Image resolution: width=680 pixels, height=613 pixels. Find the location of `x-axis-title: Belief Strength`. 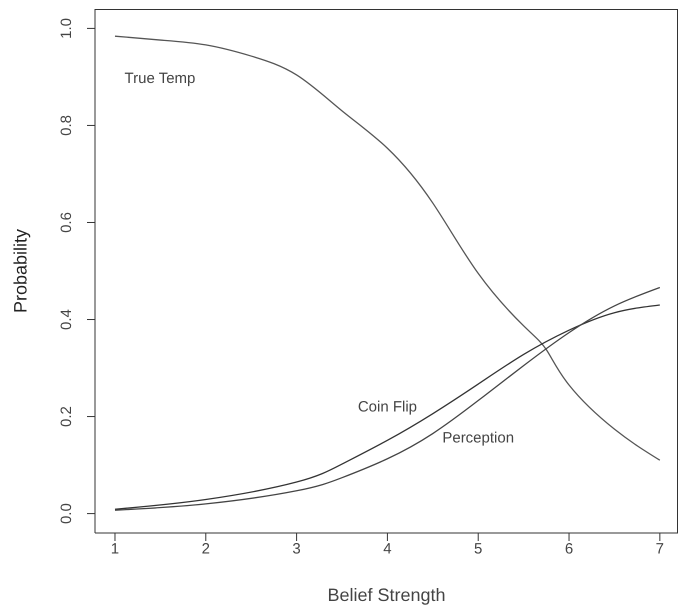

x-axis-title: Belief Strength is located at coordinates (386, 595).